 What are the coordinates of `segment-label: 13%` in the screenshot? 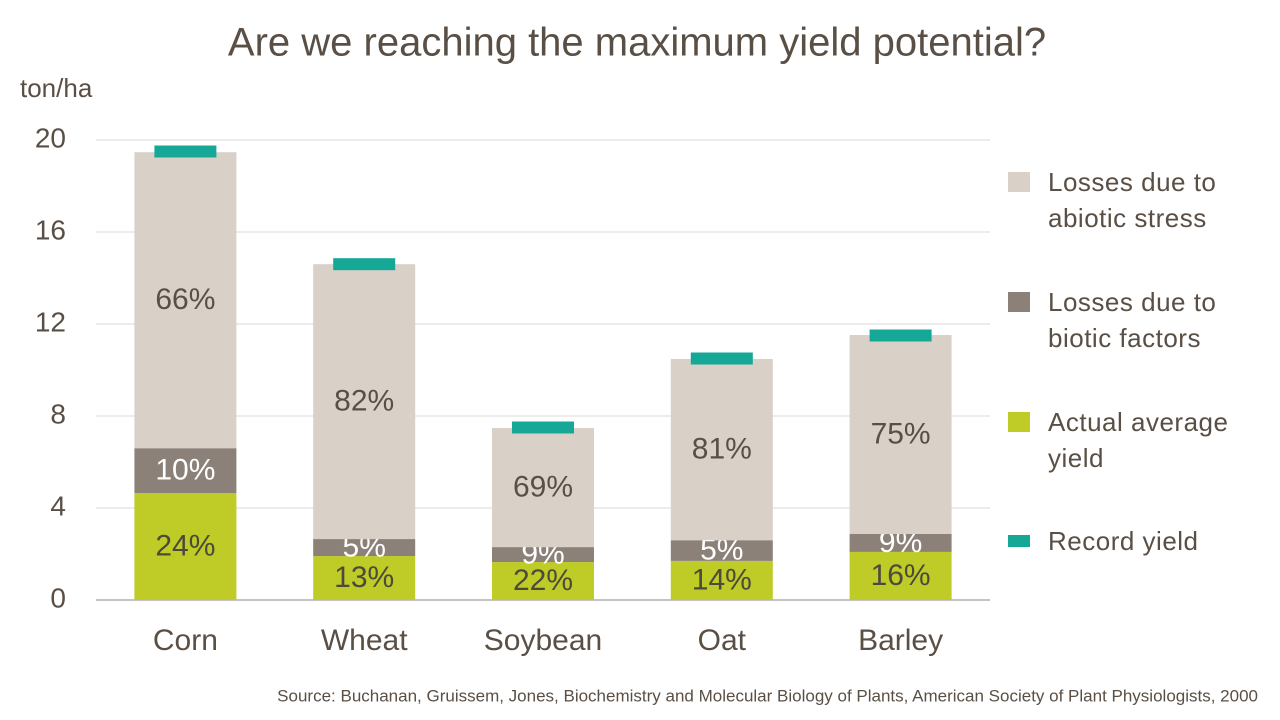 It's located at (364, 577).